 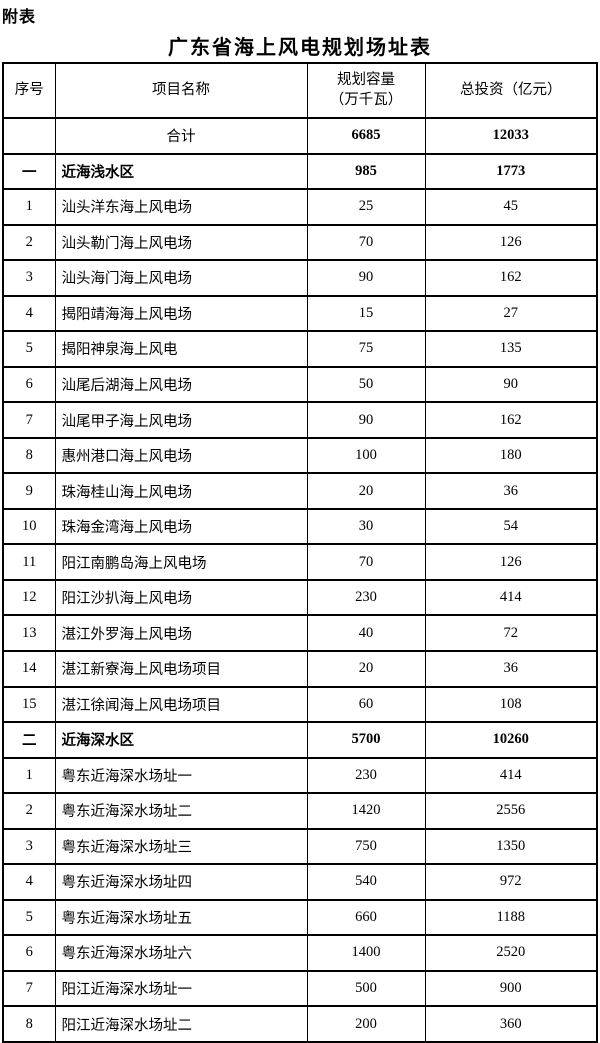 I want to click on header-investment-label: 总投资（亿元）, so click(x=511, y=89).